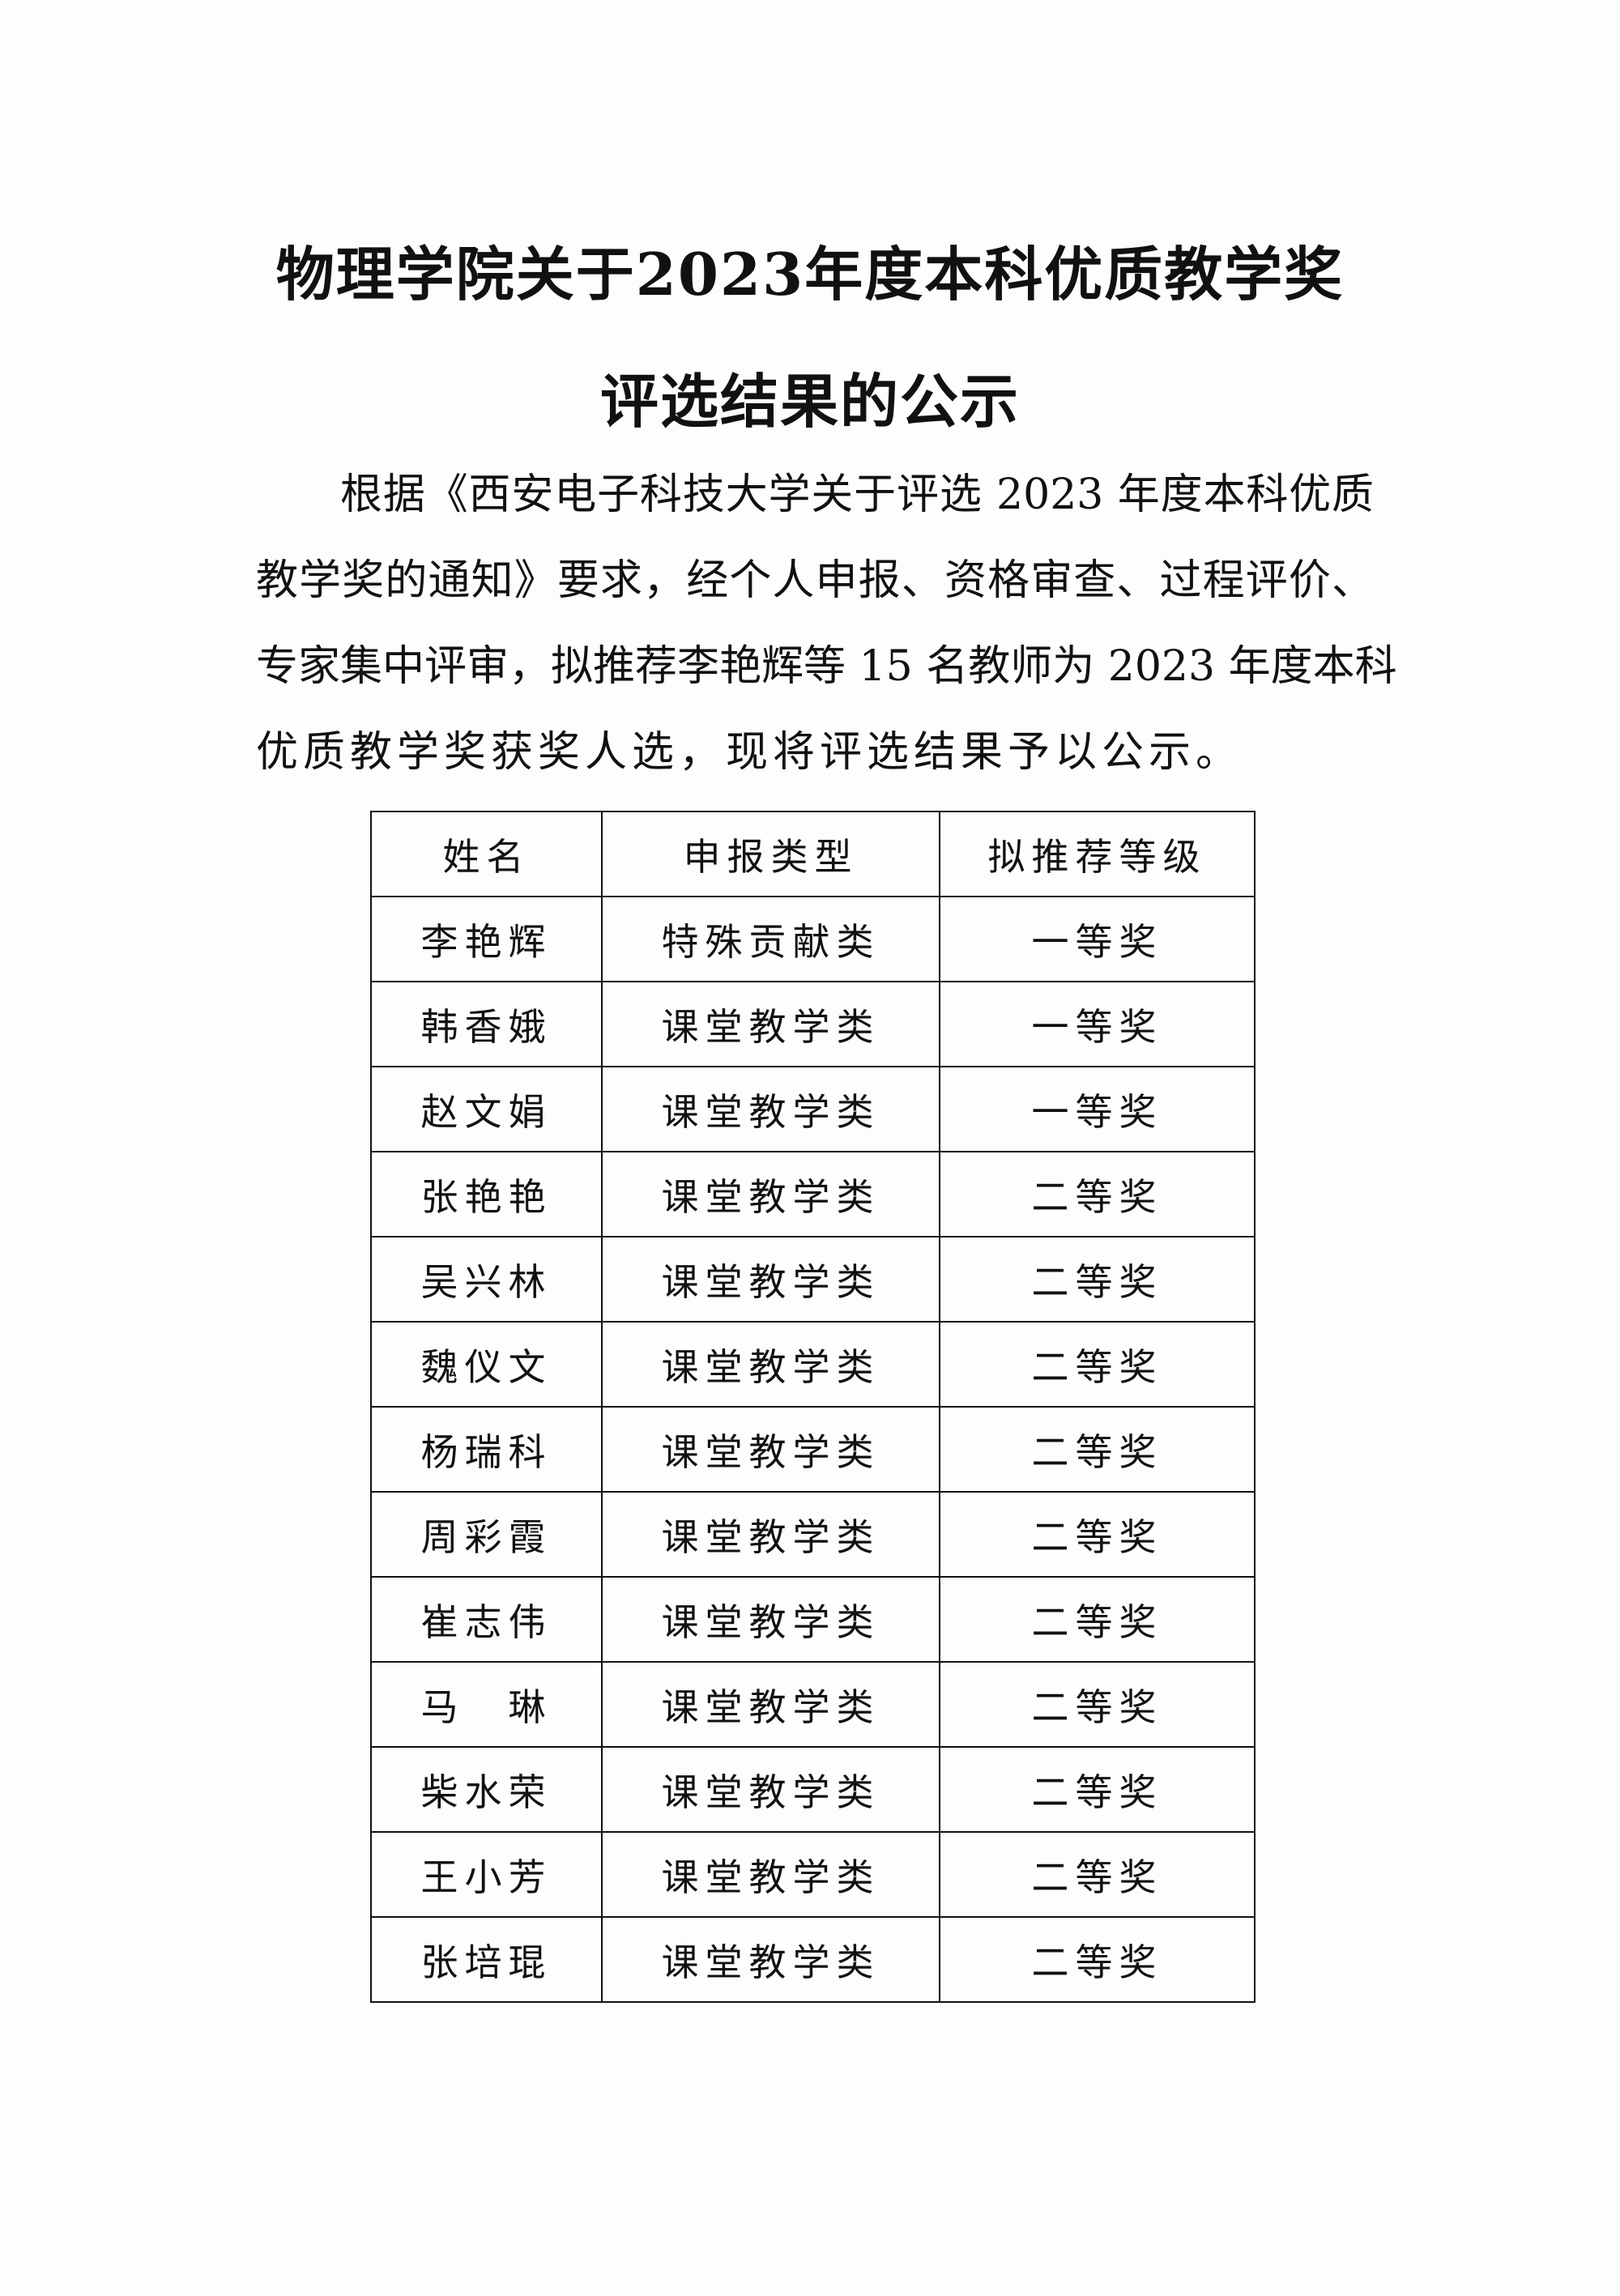 This screenshot has height=2296, width=1620. I want to click on table-row: 崔志伟 课堂教学类 二等奖, so click(813, 1620).